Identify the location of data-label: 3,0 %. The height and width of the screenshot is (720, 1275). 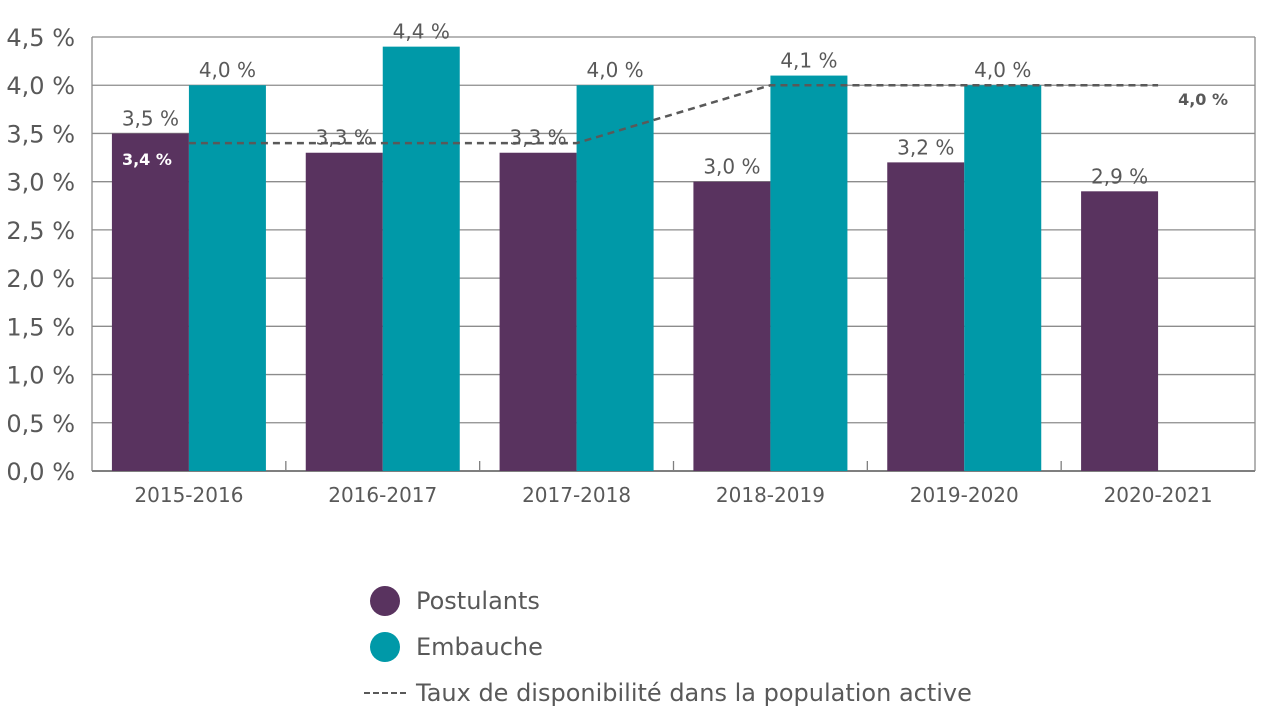
(731, 167).